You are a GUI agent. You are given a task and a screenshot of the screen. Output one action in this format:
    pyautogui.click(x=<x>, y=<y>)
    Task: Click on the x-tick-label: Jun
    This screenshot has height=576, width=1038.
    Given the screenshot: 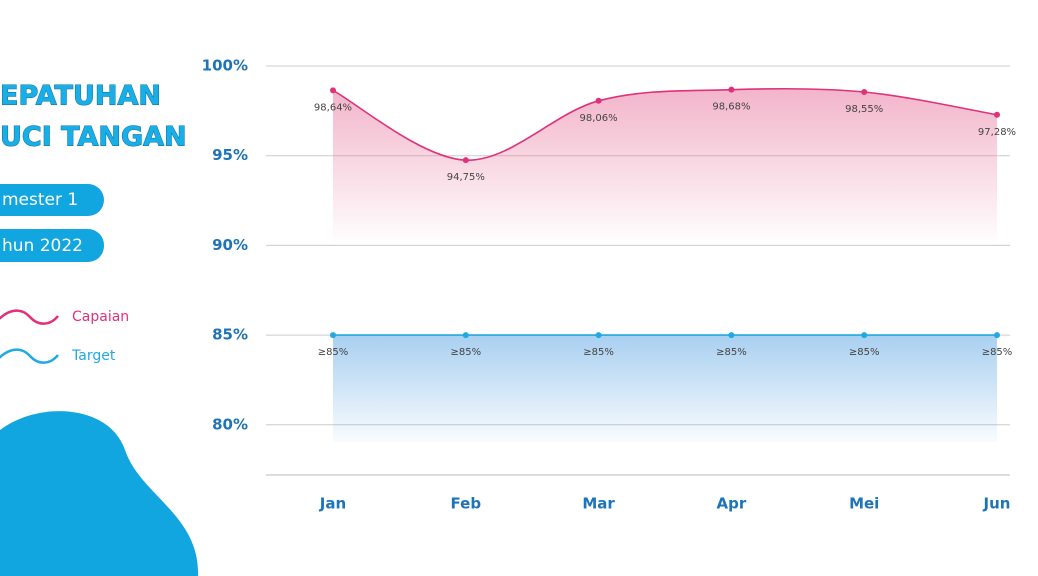 What is the action you would take?
    pyautogui.click(x=997, y=504)
    